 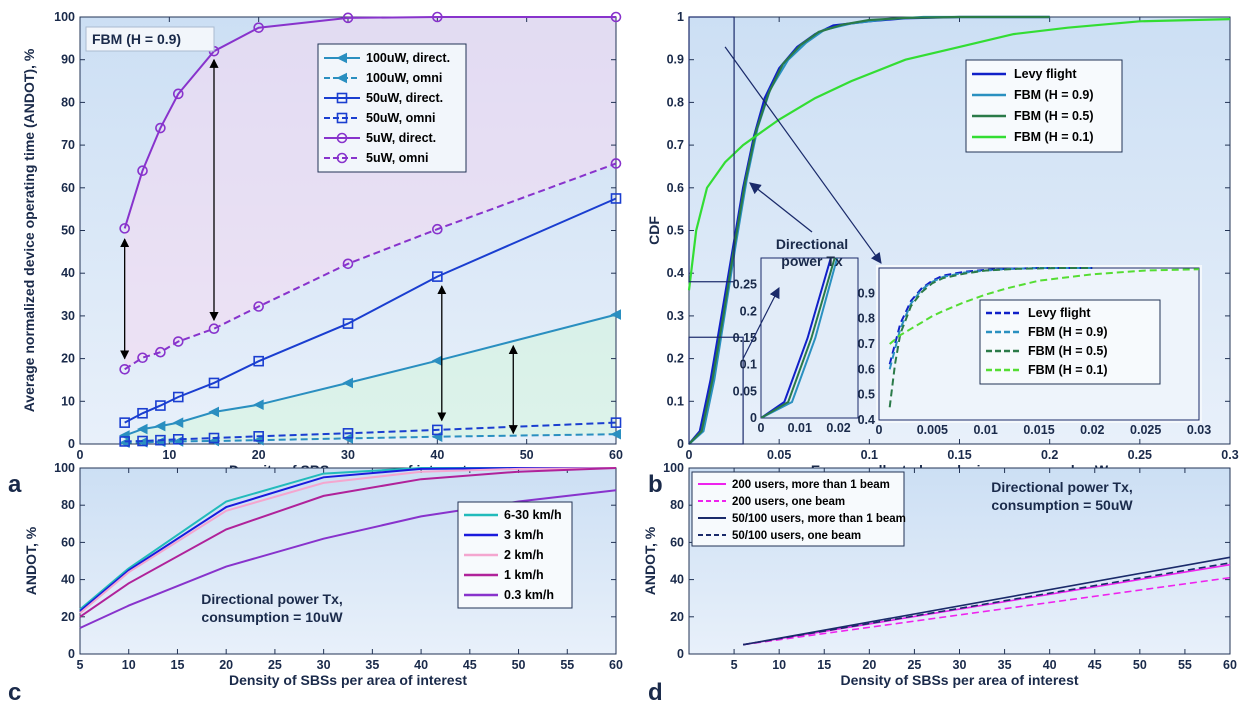 I want to click on inset-zoom-x-tick: 0.02, so click(x=838, y=428).